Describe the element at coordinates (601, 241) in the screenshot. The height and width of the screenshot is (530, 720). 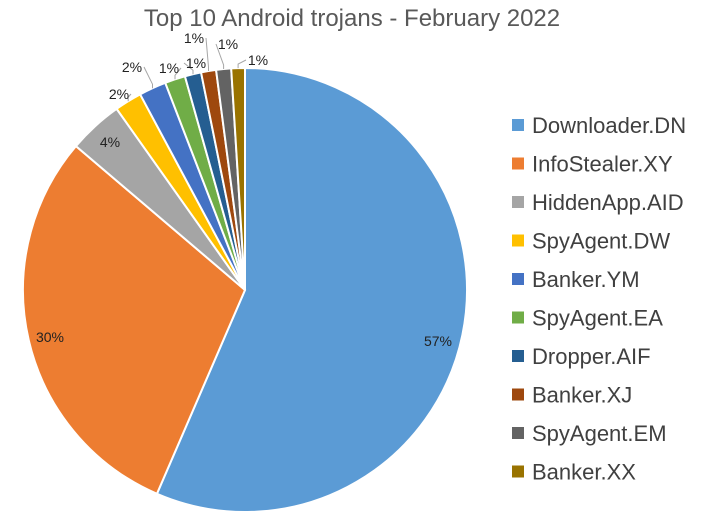
I see `legend-label-spyagent-dw: SpyAgent.DW` at that location.